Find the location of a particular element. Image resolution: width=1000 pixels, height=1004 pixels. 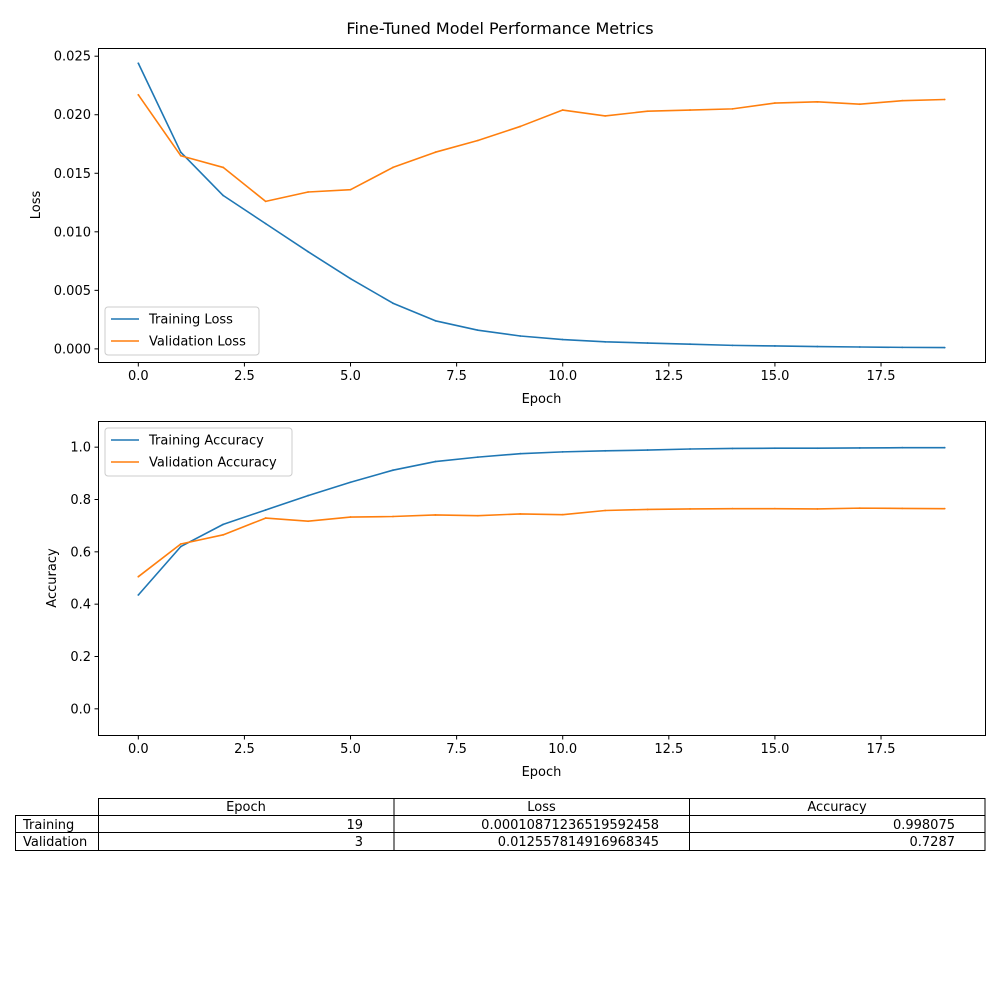

y-tick-label: 0.6 is located at coordinates (80, 552).